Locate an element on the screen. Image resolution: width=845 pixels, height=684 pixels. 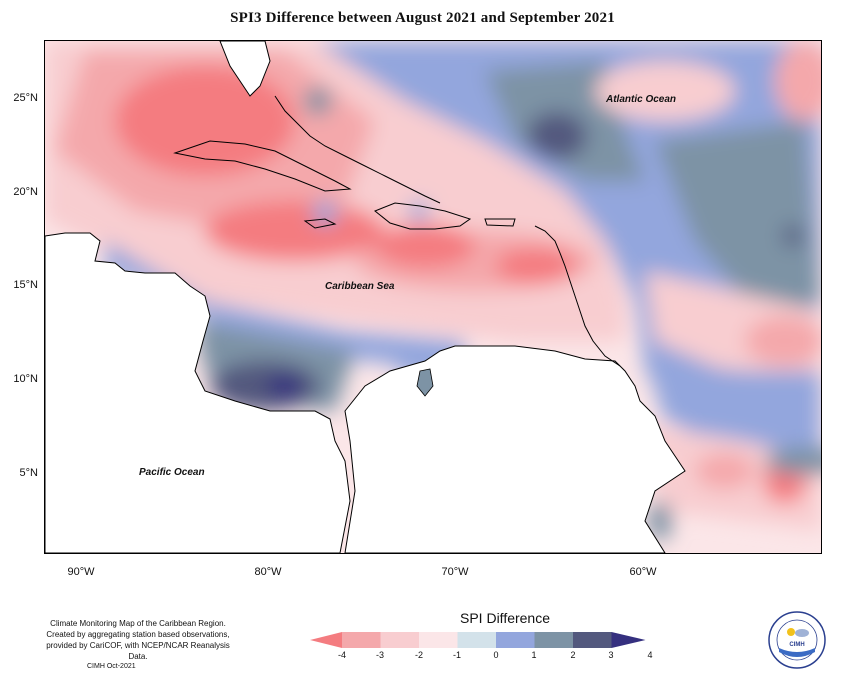
lat-label-25n: 25°N is located at coordinates (25, 98).